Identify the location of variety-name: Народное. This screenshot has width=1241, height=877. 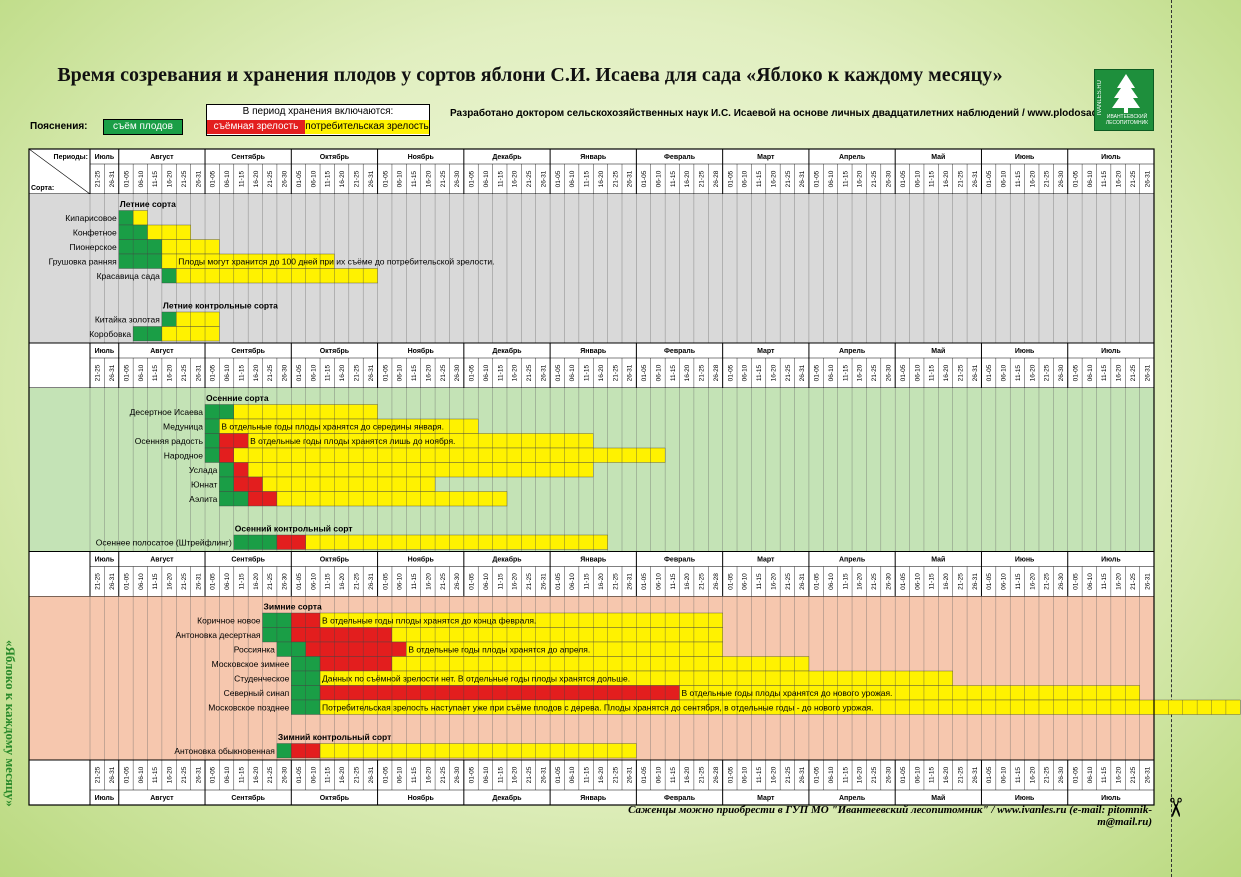
(184, 456).